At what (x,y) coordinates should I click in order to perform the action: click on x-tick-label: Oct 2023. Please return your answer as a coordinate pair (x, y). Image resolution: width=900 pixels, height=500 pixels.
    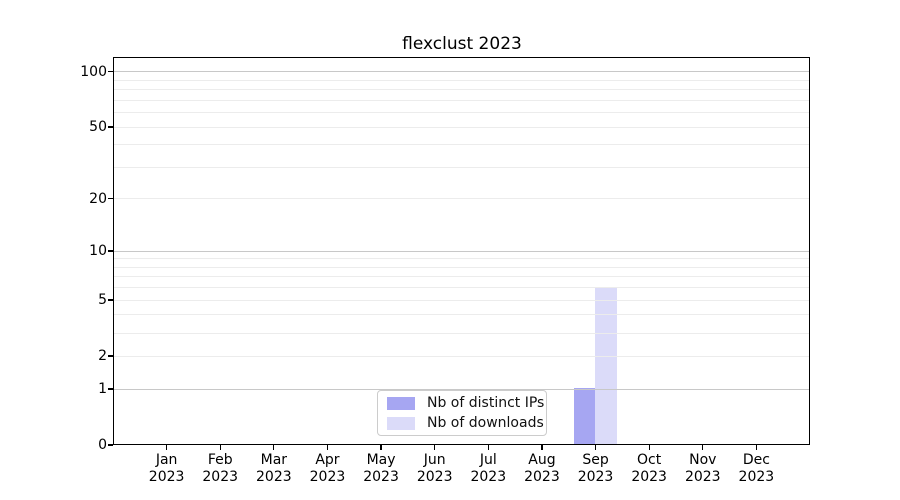
    Looking at the image, I should click on (649, 469).